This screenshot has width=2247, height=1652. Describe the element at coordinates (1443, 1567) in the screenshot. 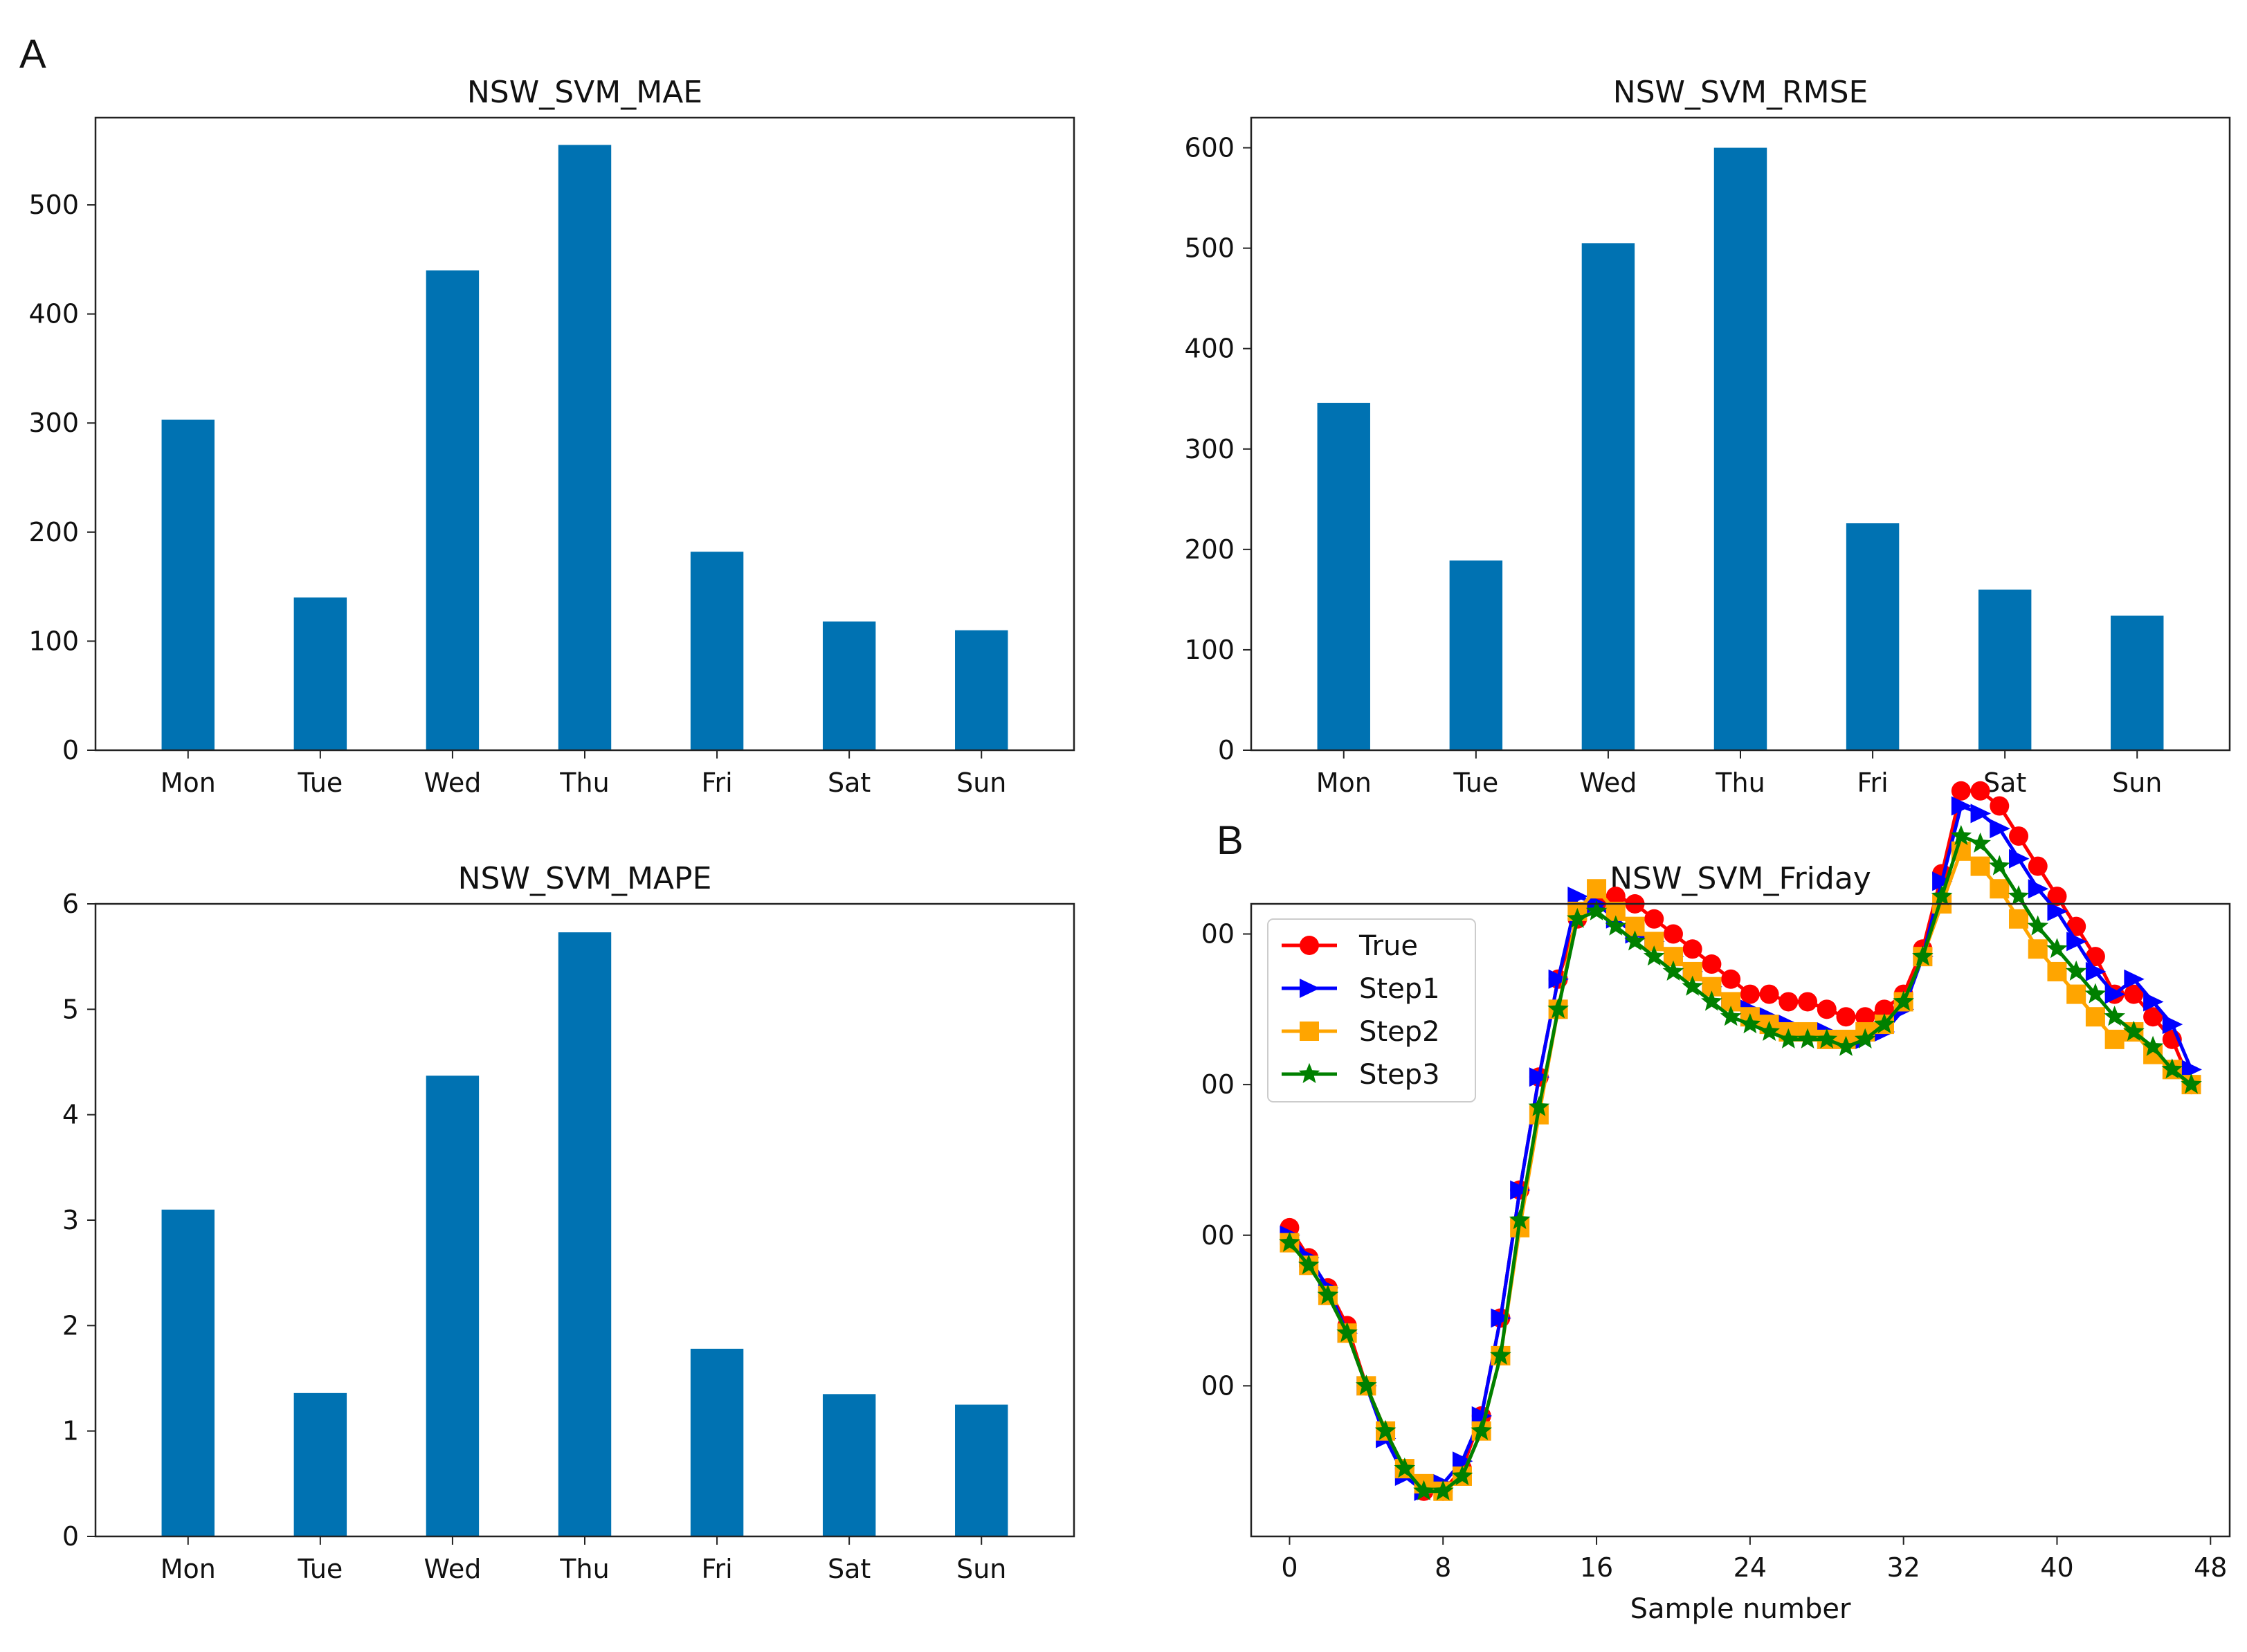

I see `x-tick-label: 8` at that location.